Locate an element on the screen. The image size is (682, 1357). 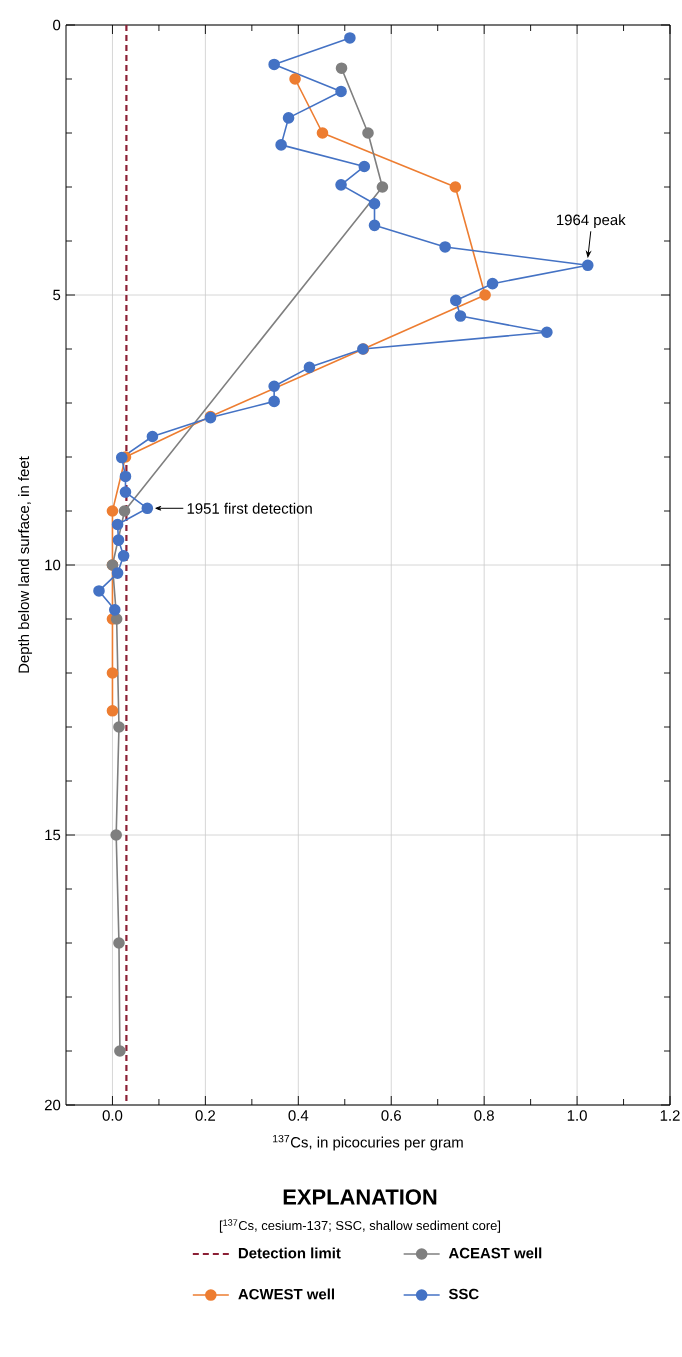
x-axis-title: $^{137}$Cs, in picocuries per gram is located at coordinates (368, 1142).